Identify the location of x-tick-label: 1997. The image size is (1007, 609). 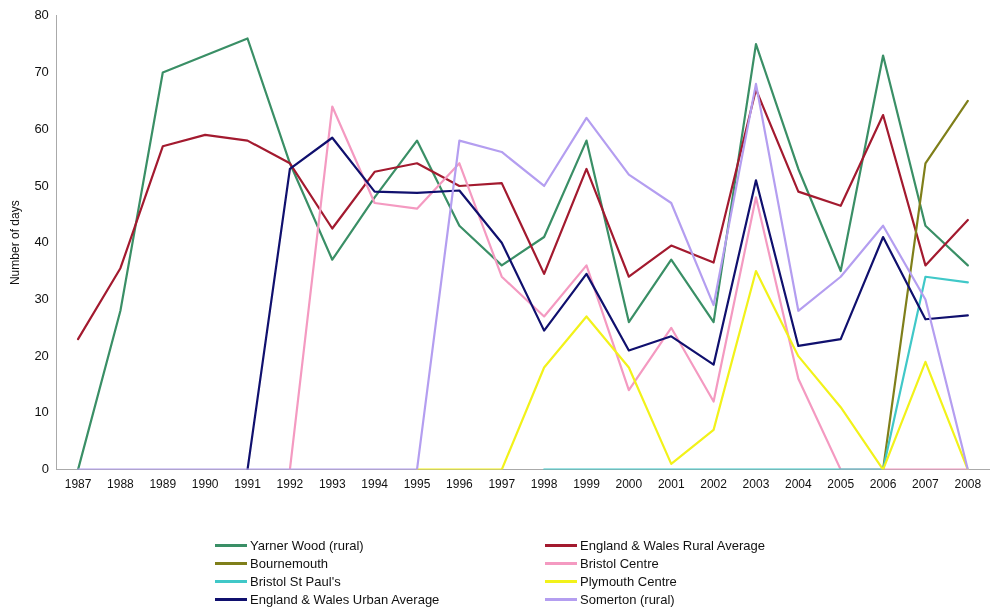
(502, 484).